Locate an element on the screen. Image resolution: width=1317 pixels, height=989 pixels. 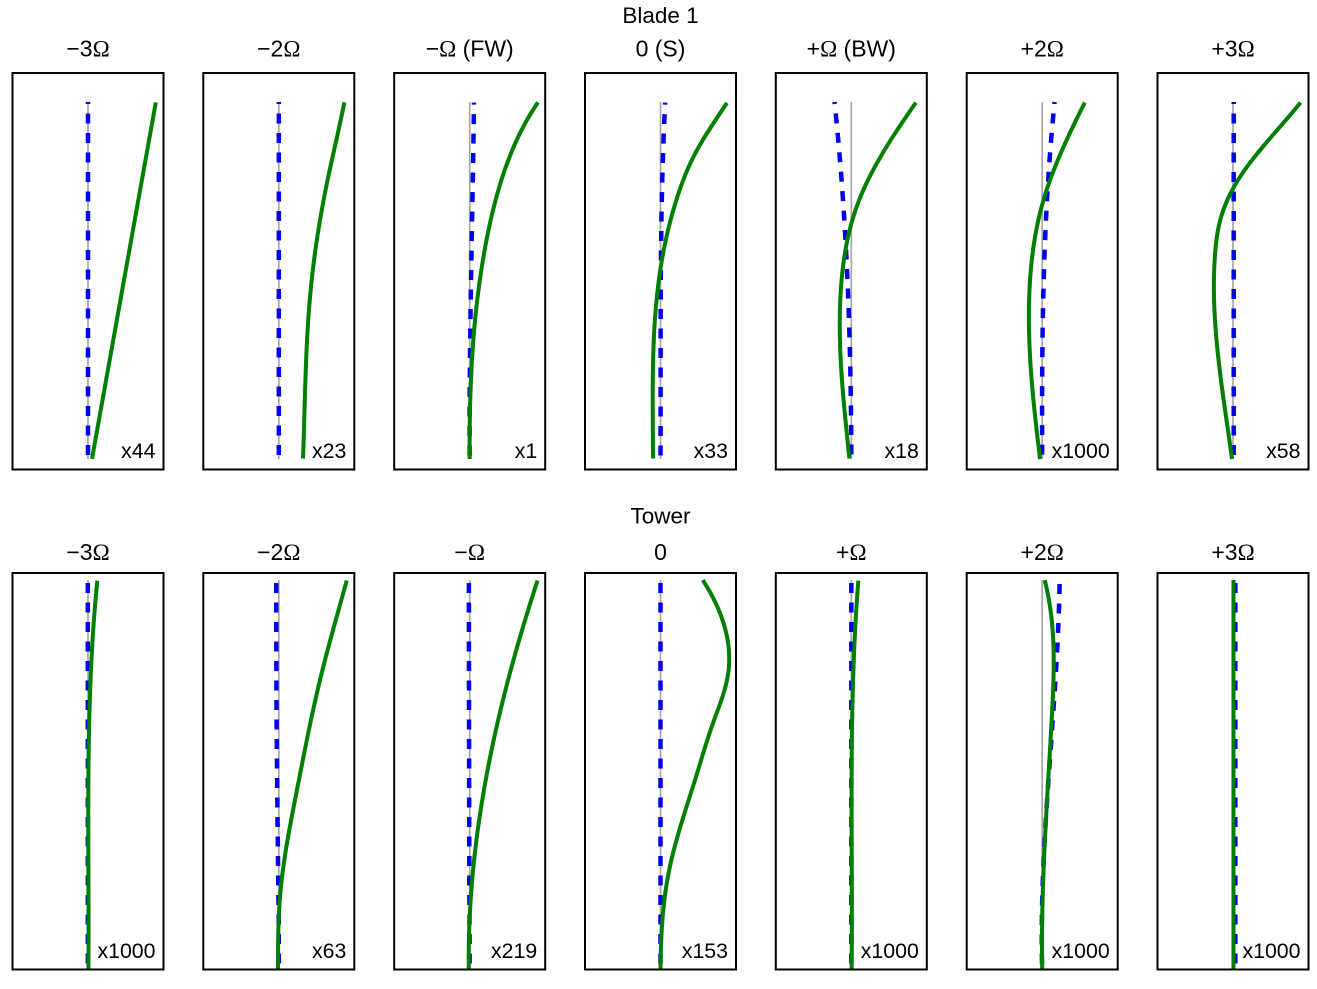
svg-text: x219 is located at coordinates (514, 951).